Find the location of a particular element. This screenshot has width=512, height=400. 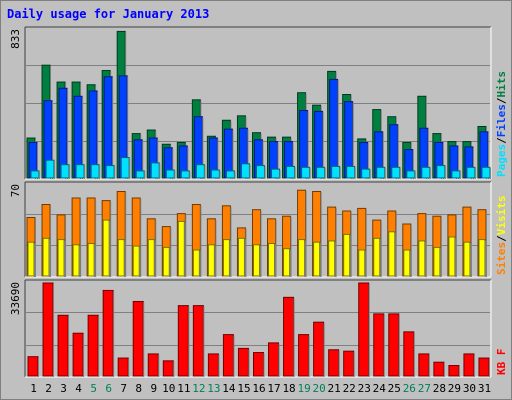

bar-files-day-21-shadow is located at coordinates (338, 129).